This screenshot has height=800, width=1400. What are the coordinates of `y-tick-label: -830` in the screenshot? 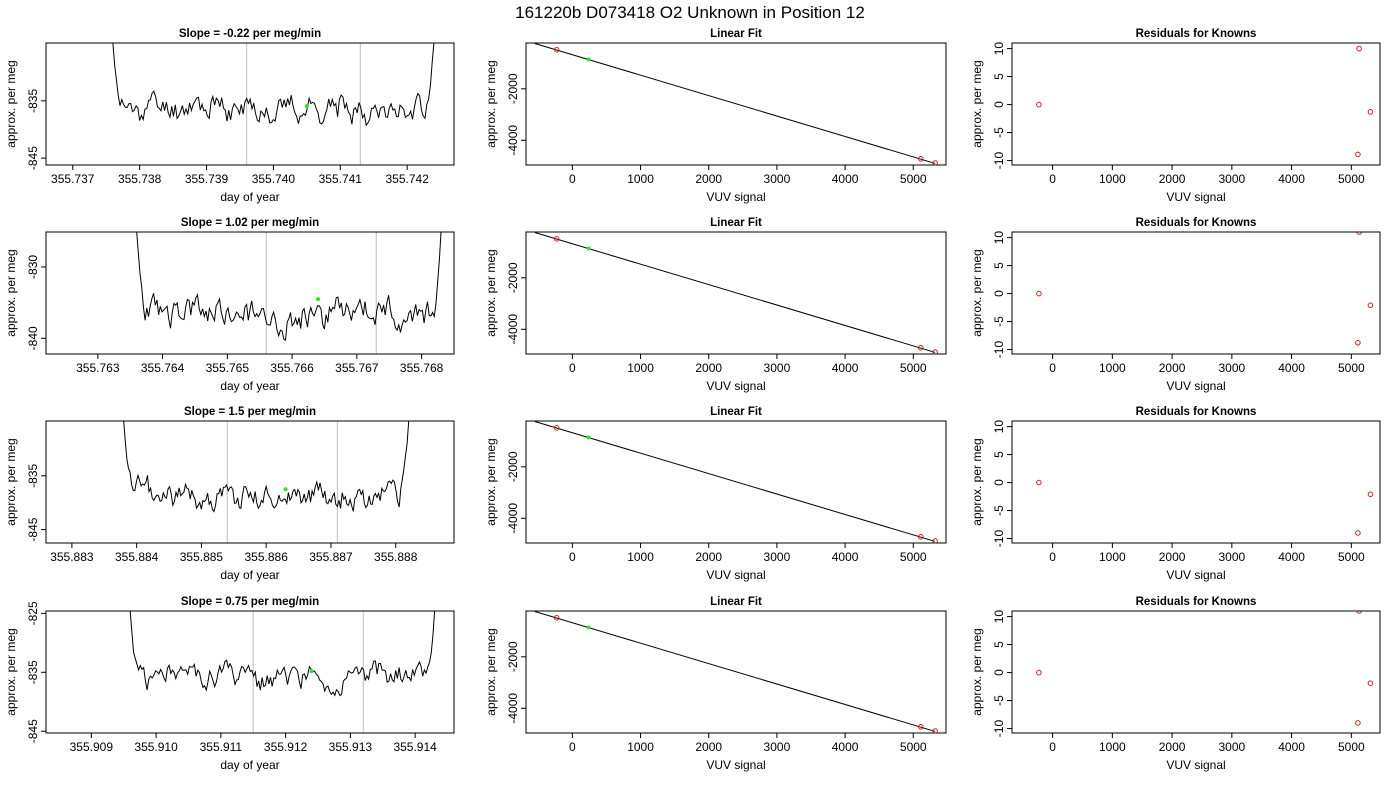 It's located at (33, 267).